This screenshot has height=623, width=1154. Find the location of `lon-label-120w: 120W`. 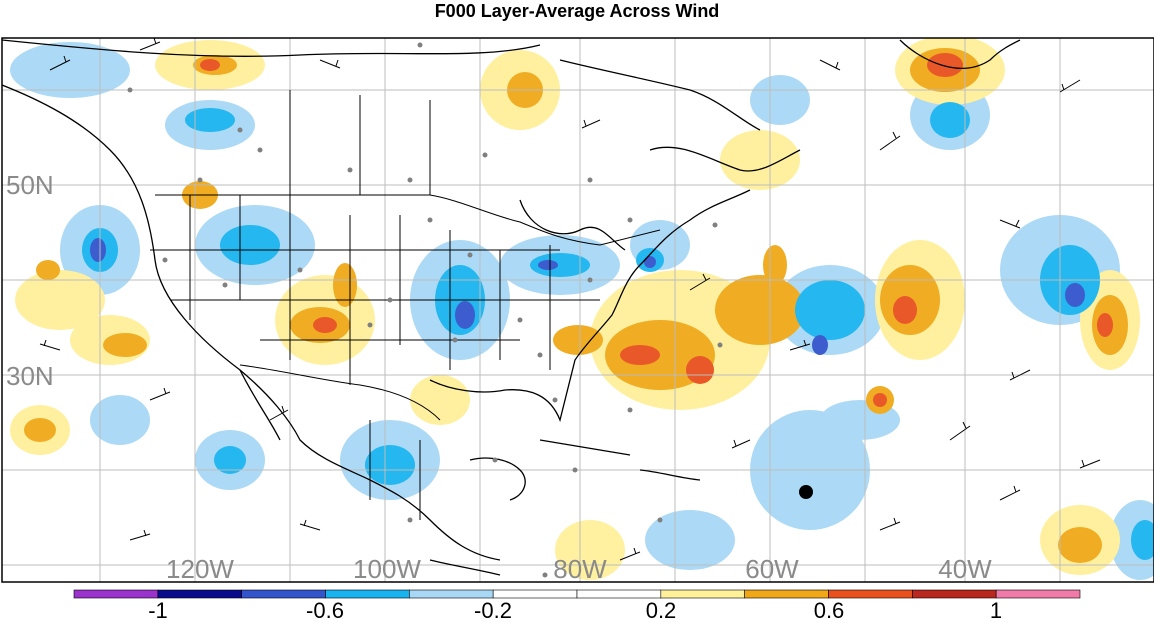

lon-label-120w: 120W is located at coordinates (200, 569).